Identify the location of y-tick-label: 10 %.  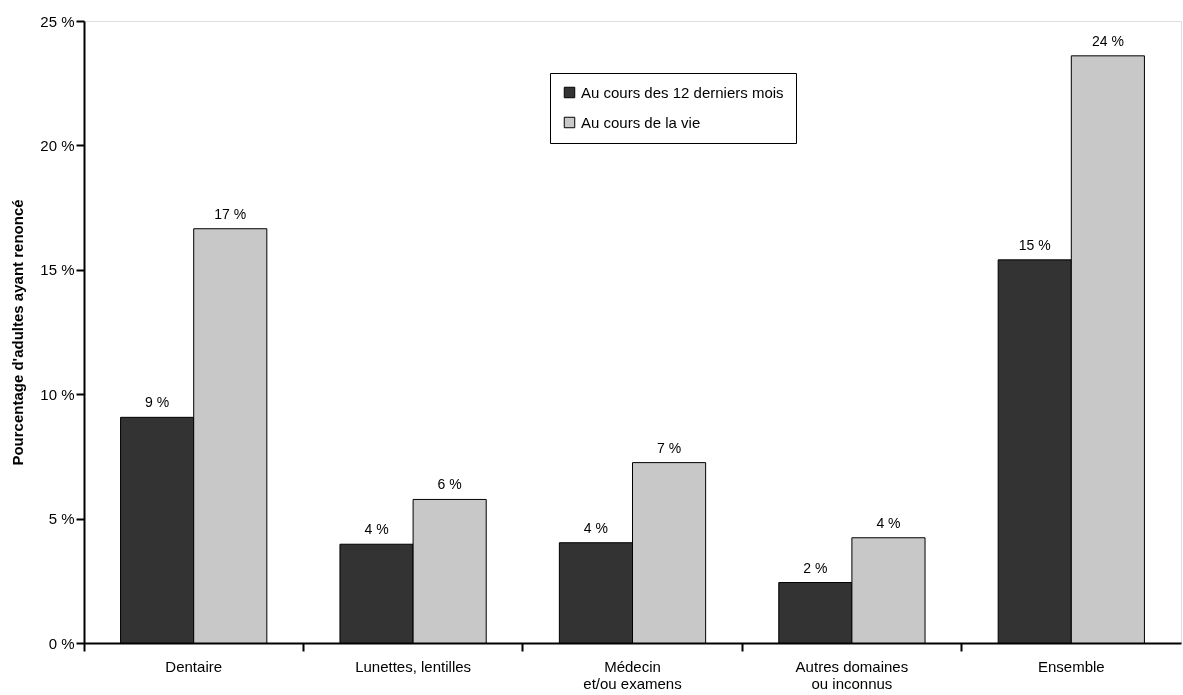
(57, 394).